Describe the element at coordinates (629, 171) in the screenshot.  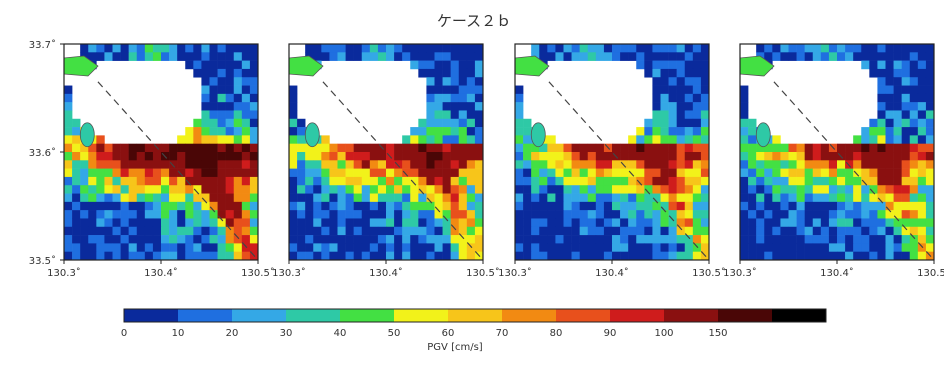
I see `fault-line` at that location.